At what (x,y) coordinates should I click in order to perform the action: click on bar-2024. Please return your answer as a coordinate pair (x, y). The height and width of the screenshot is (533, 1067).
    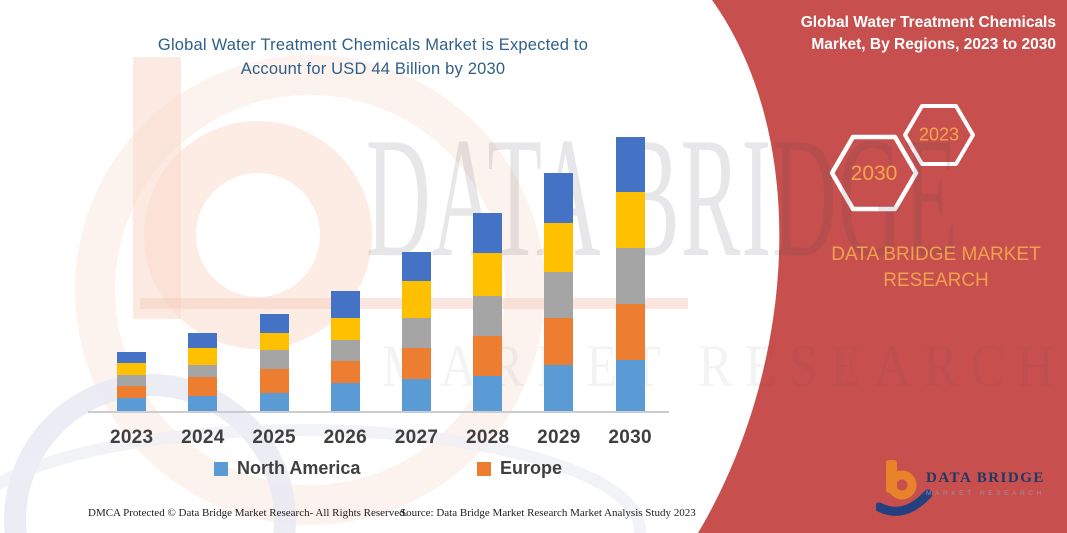
    Looking at the image, I should click on (203, 372).